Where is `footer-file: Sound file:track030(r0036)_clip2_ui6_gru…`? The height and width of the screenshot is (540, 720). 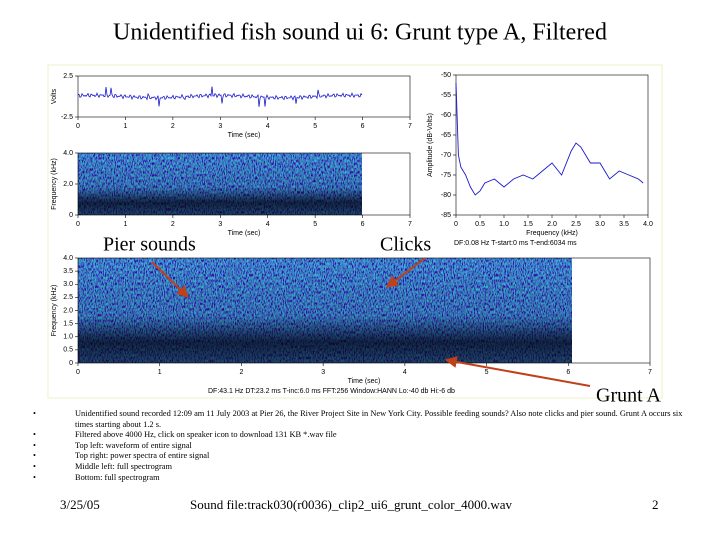 footer-file: Sound file:track030(r0036)_clip2_ui6_gru… is located at coordinates (351, 504).